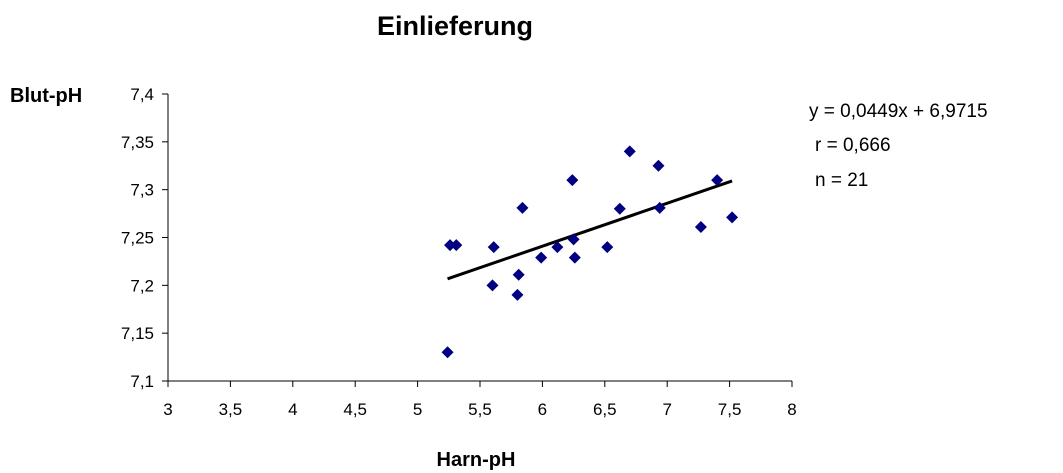  Describe the element at coordinates (137, 333) in the screenshot. I see `y-tick-label: 7,15` at that location.